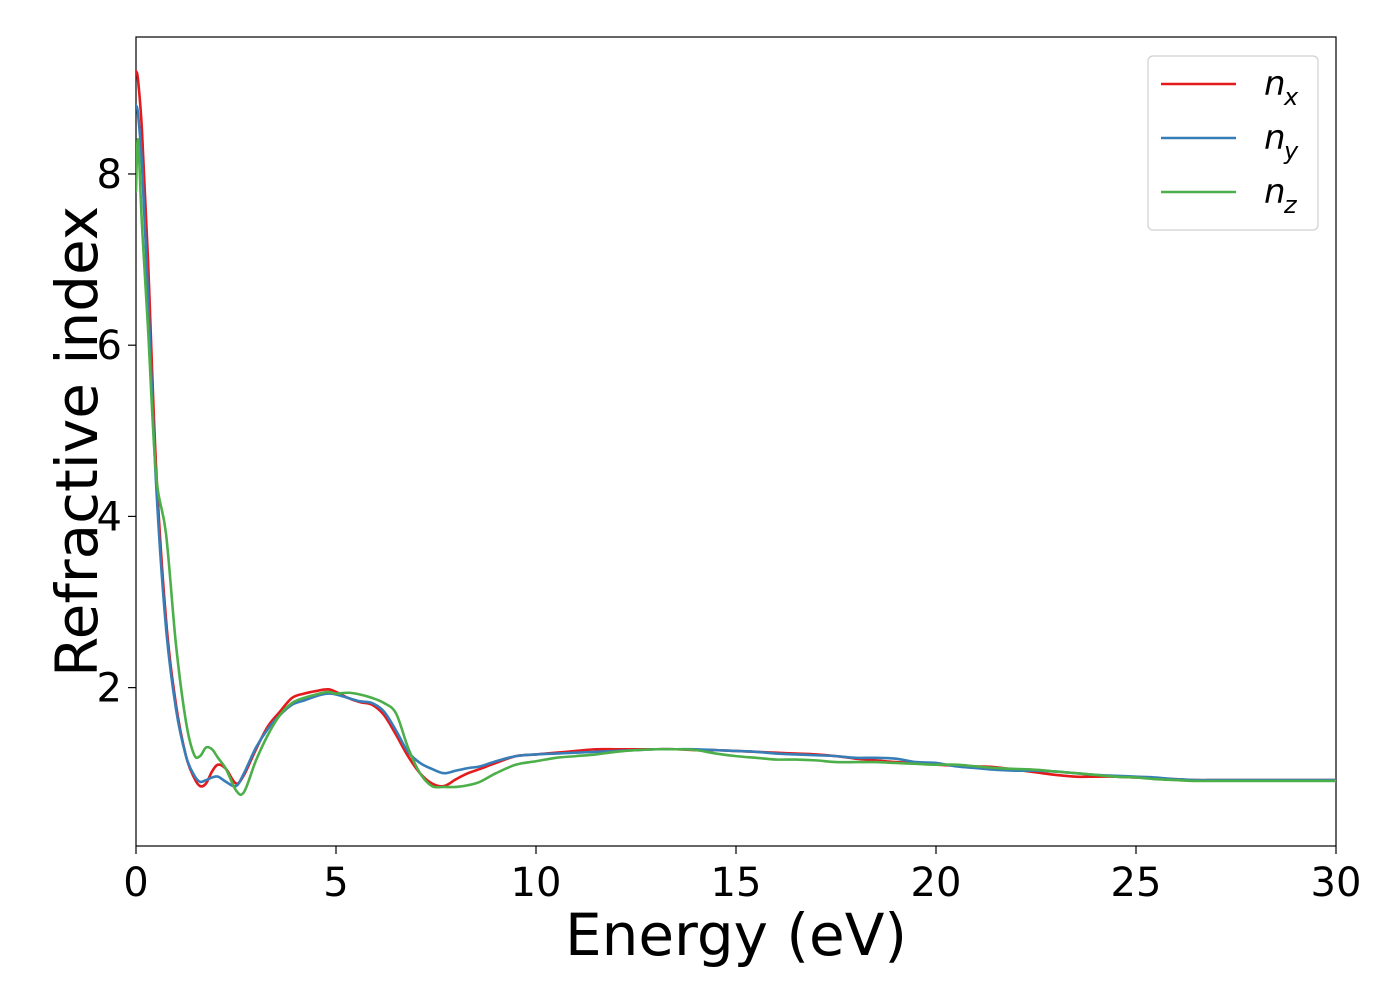 The height and width of the screenshot is (1005, 1400). Describe the element at coordinates (1336, 883) in the screenshot. I see `x-tick-label: 30` at that location.